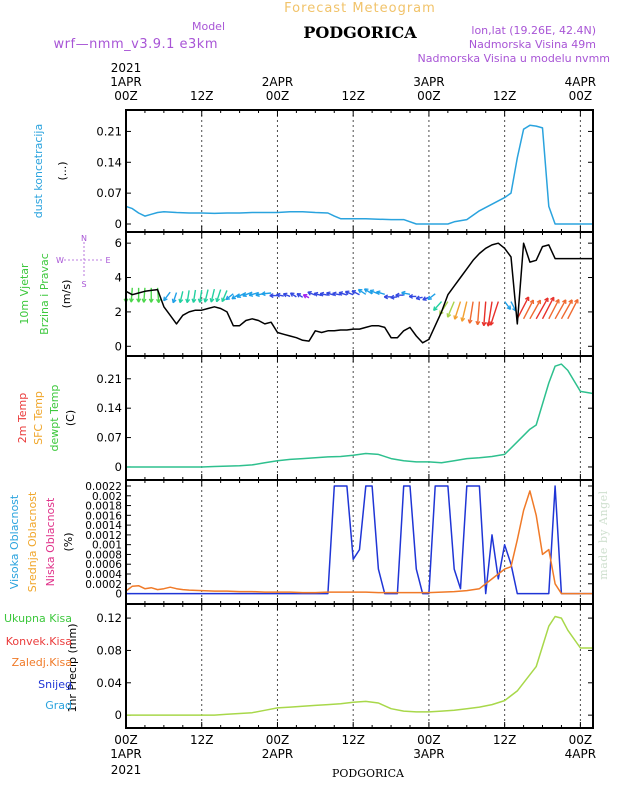  I want to click on y-tick-label: 0.002, so click(107, 497).